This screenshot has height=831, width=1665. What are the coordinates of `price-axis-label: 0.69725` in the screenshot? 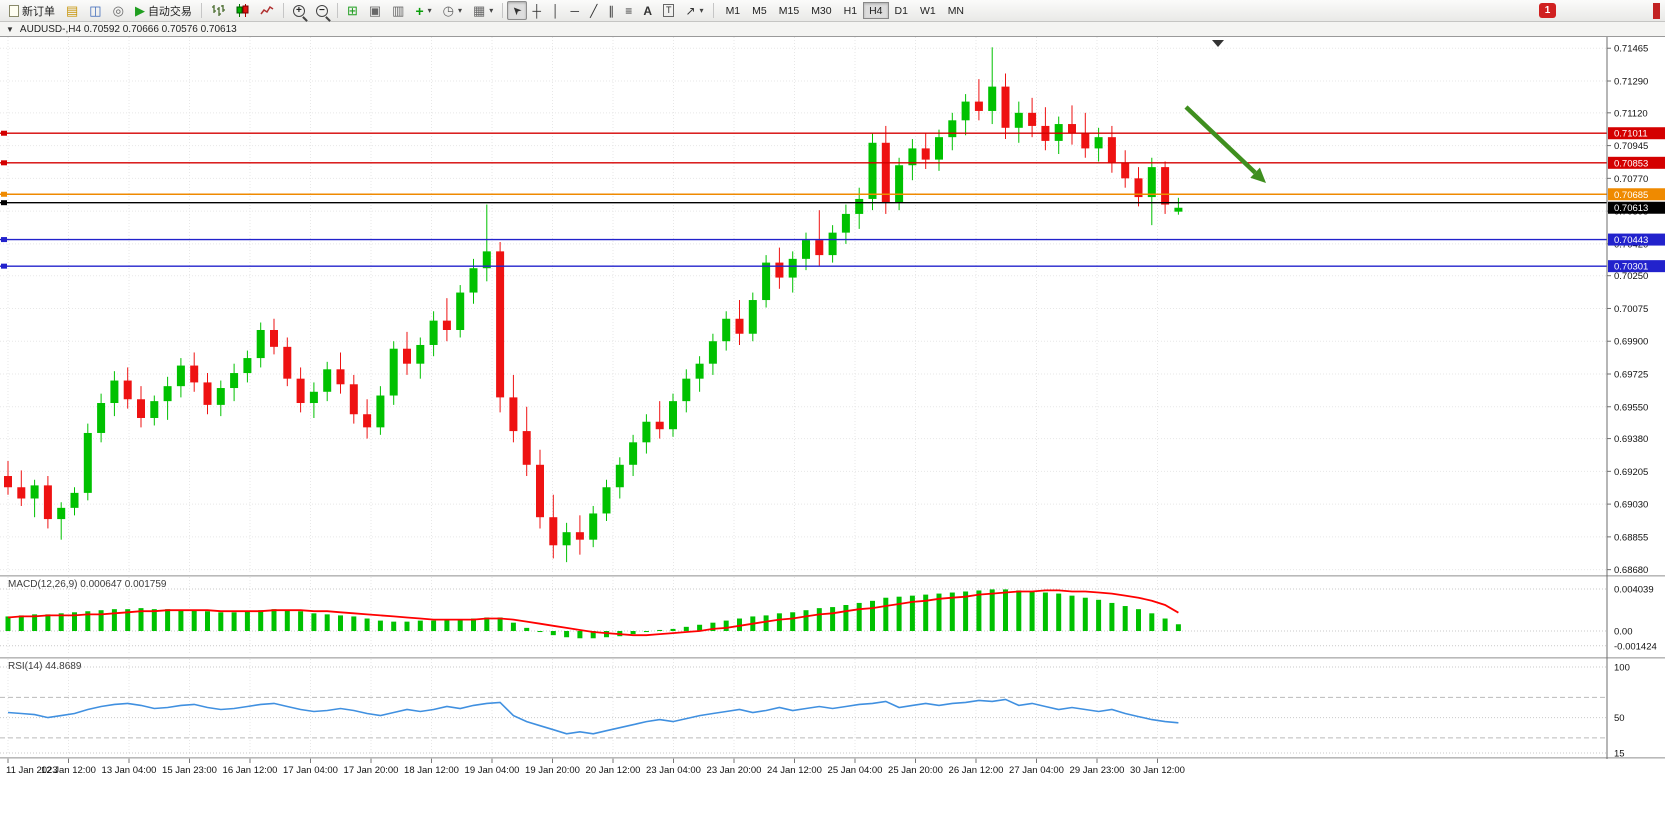 It's located at (1631, 374).